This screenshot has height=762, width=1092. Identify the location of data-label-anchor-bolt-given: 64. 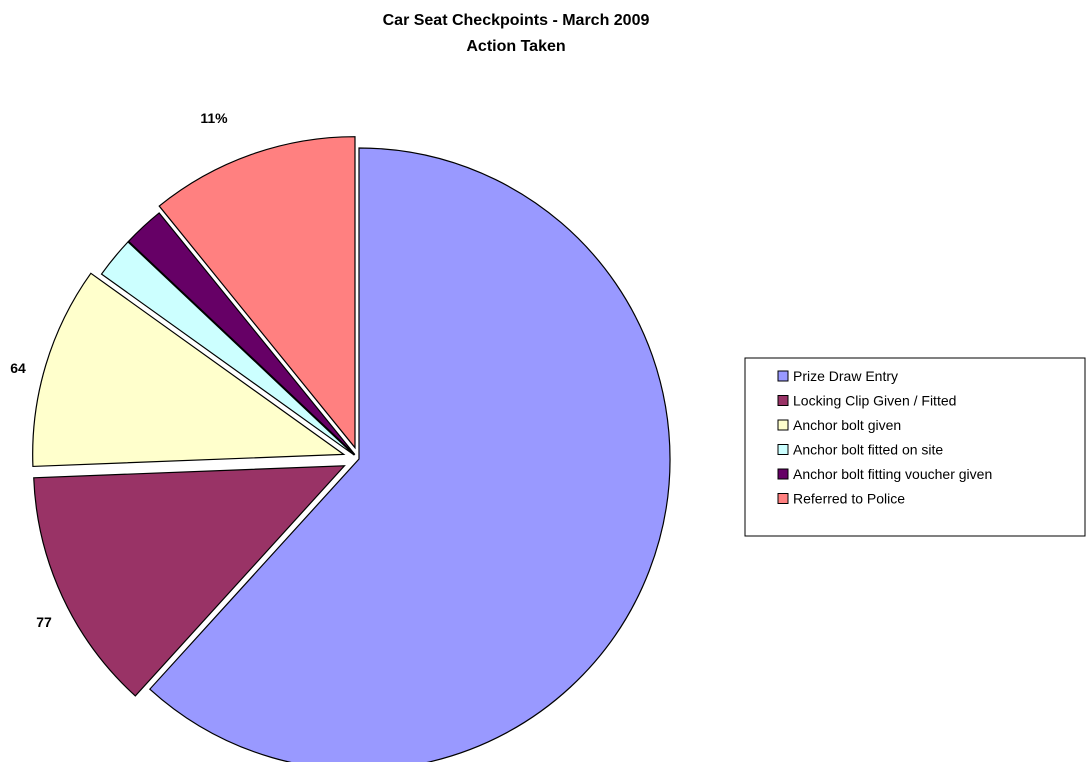
(18, 368).